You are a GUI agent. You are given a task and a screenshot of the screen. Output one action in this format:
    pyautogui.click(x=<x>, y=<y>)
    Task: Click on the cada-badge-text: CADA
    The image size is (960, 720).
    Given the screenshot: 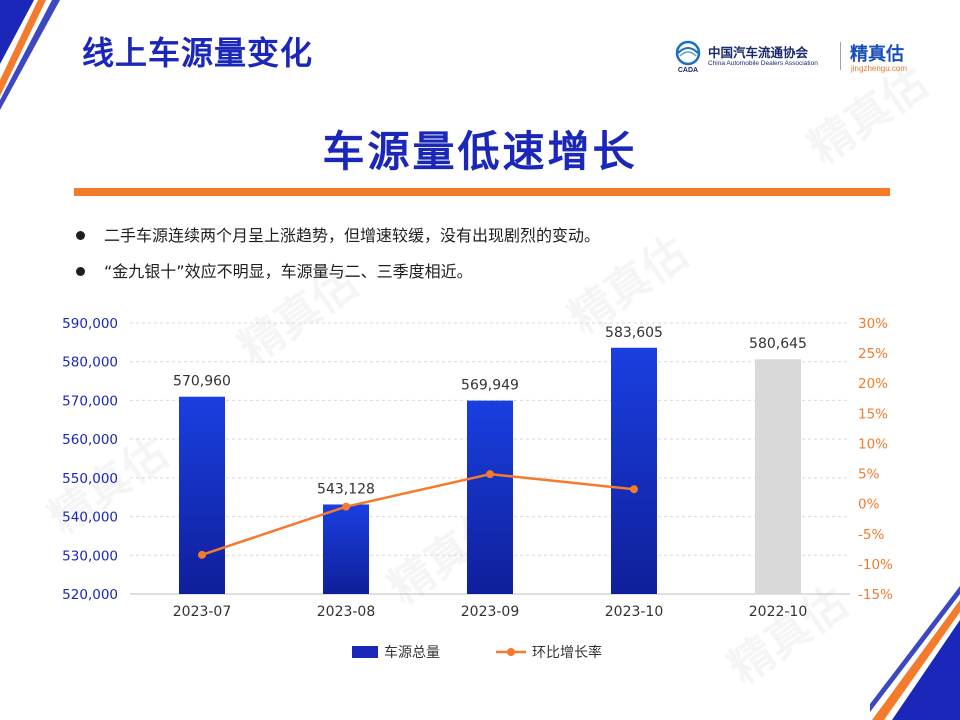 What is the action you would take?
    pyautogui.click(x=688, y=70)
    